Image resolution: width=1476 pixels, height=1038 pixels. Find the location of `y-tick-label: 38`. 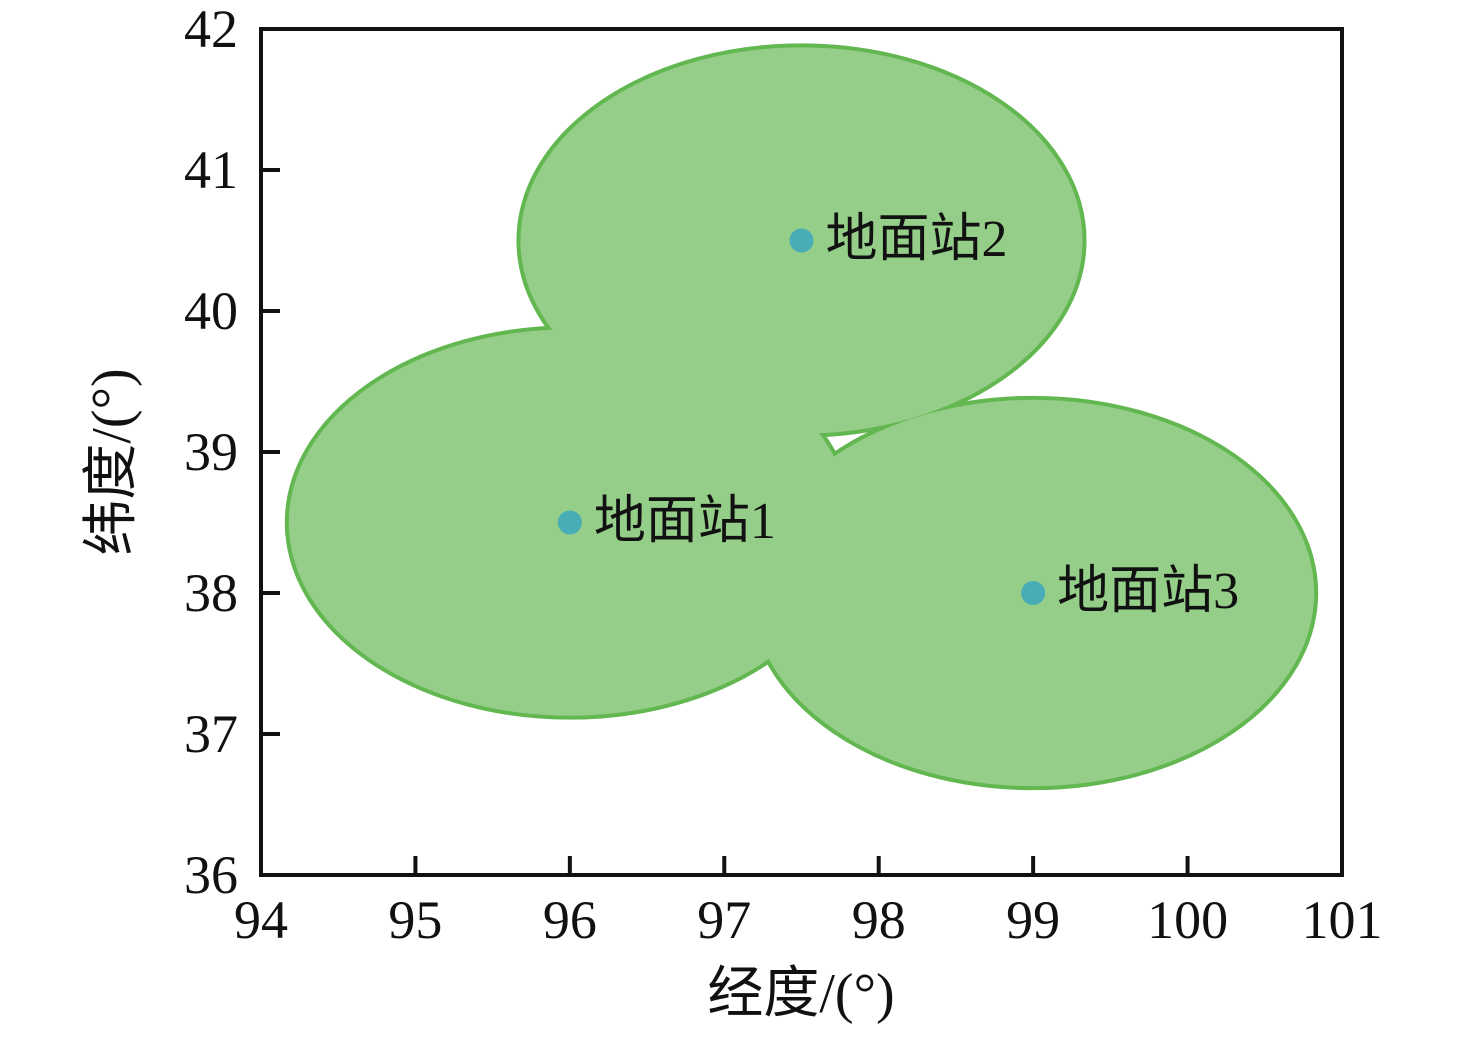

y-tick-label: 38 is located at coordinates (211, 593).